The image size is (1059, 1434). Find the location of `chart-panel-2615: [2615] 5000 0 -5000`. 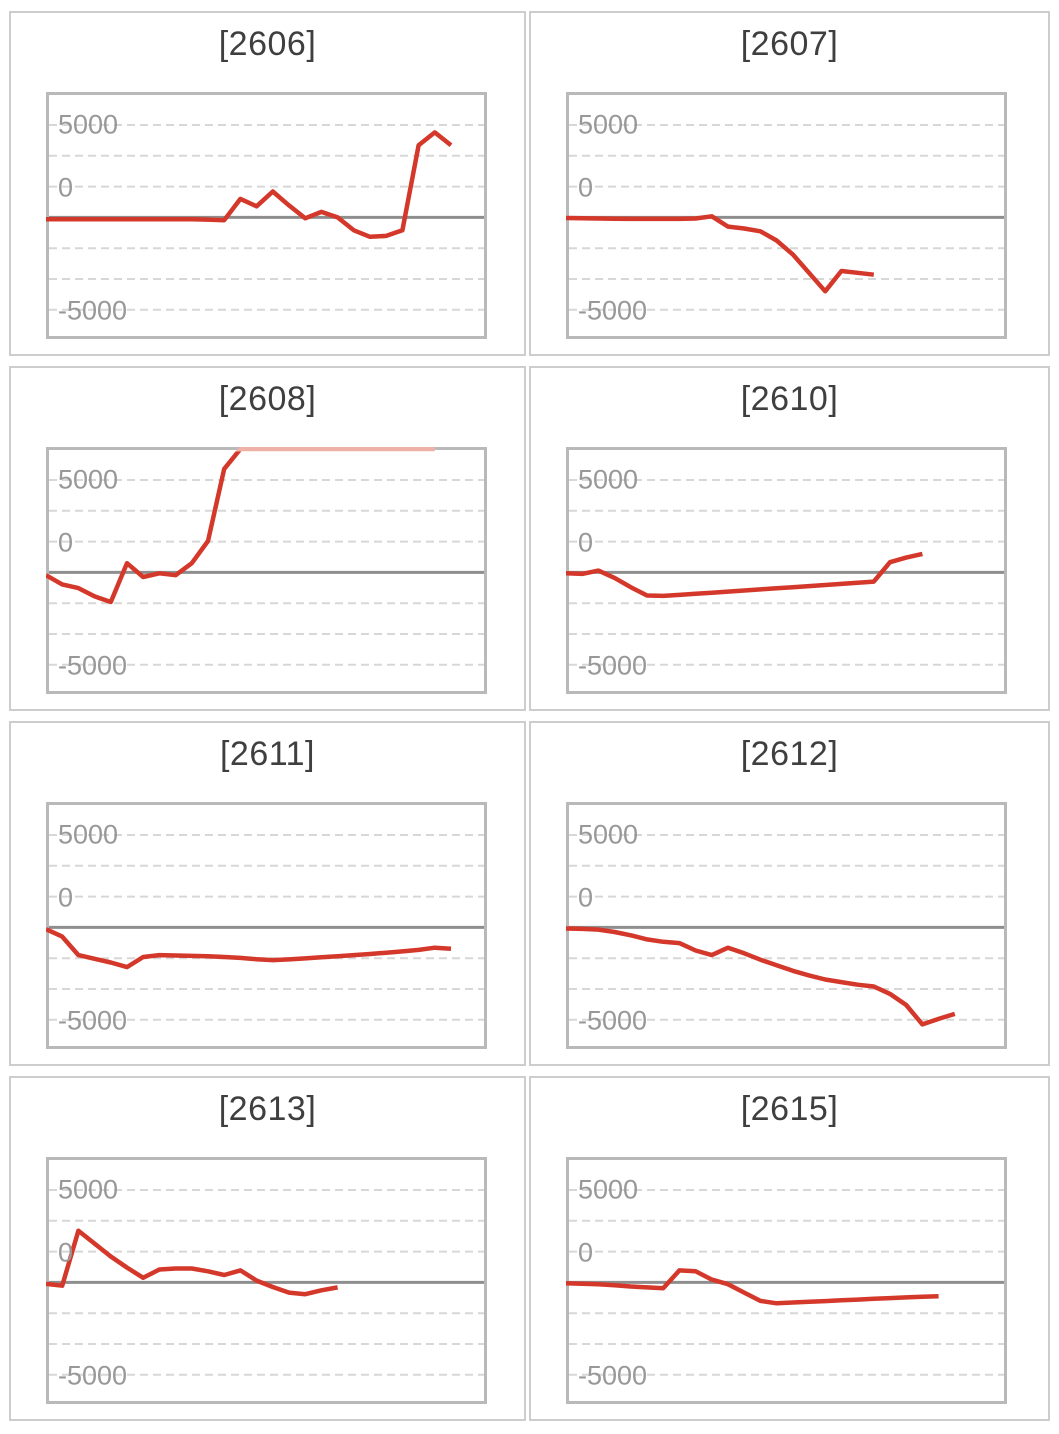

chart-panel-2615: [2615] 5000 0 -5000 is located at coordinates (789, 1248).